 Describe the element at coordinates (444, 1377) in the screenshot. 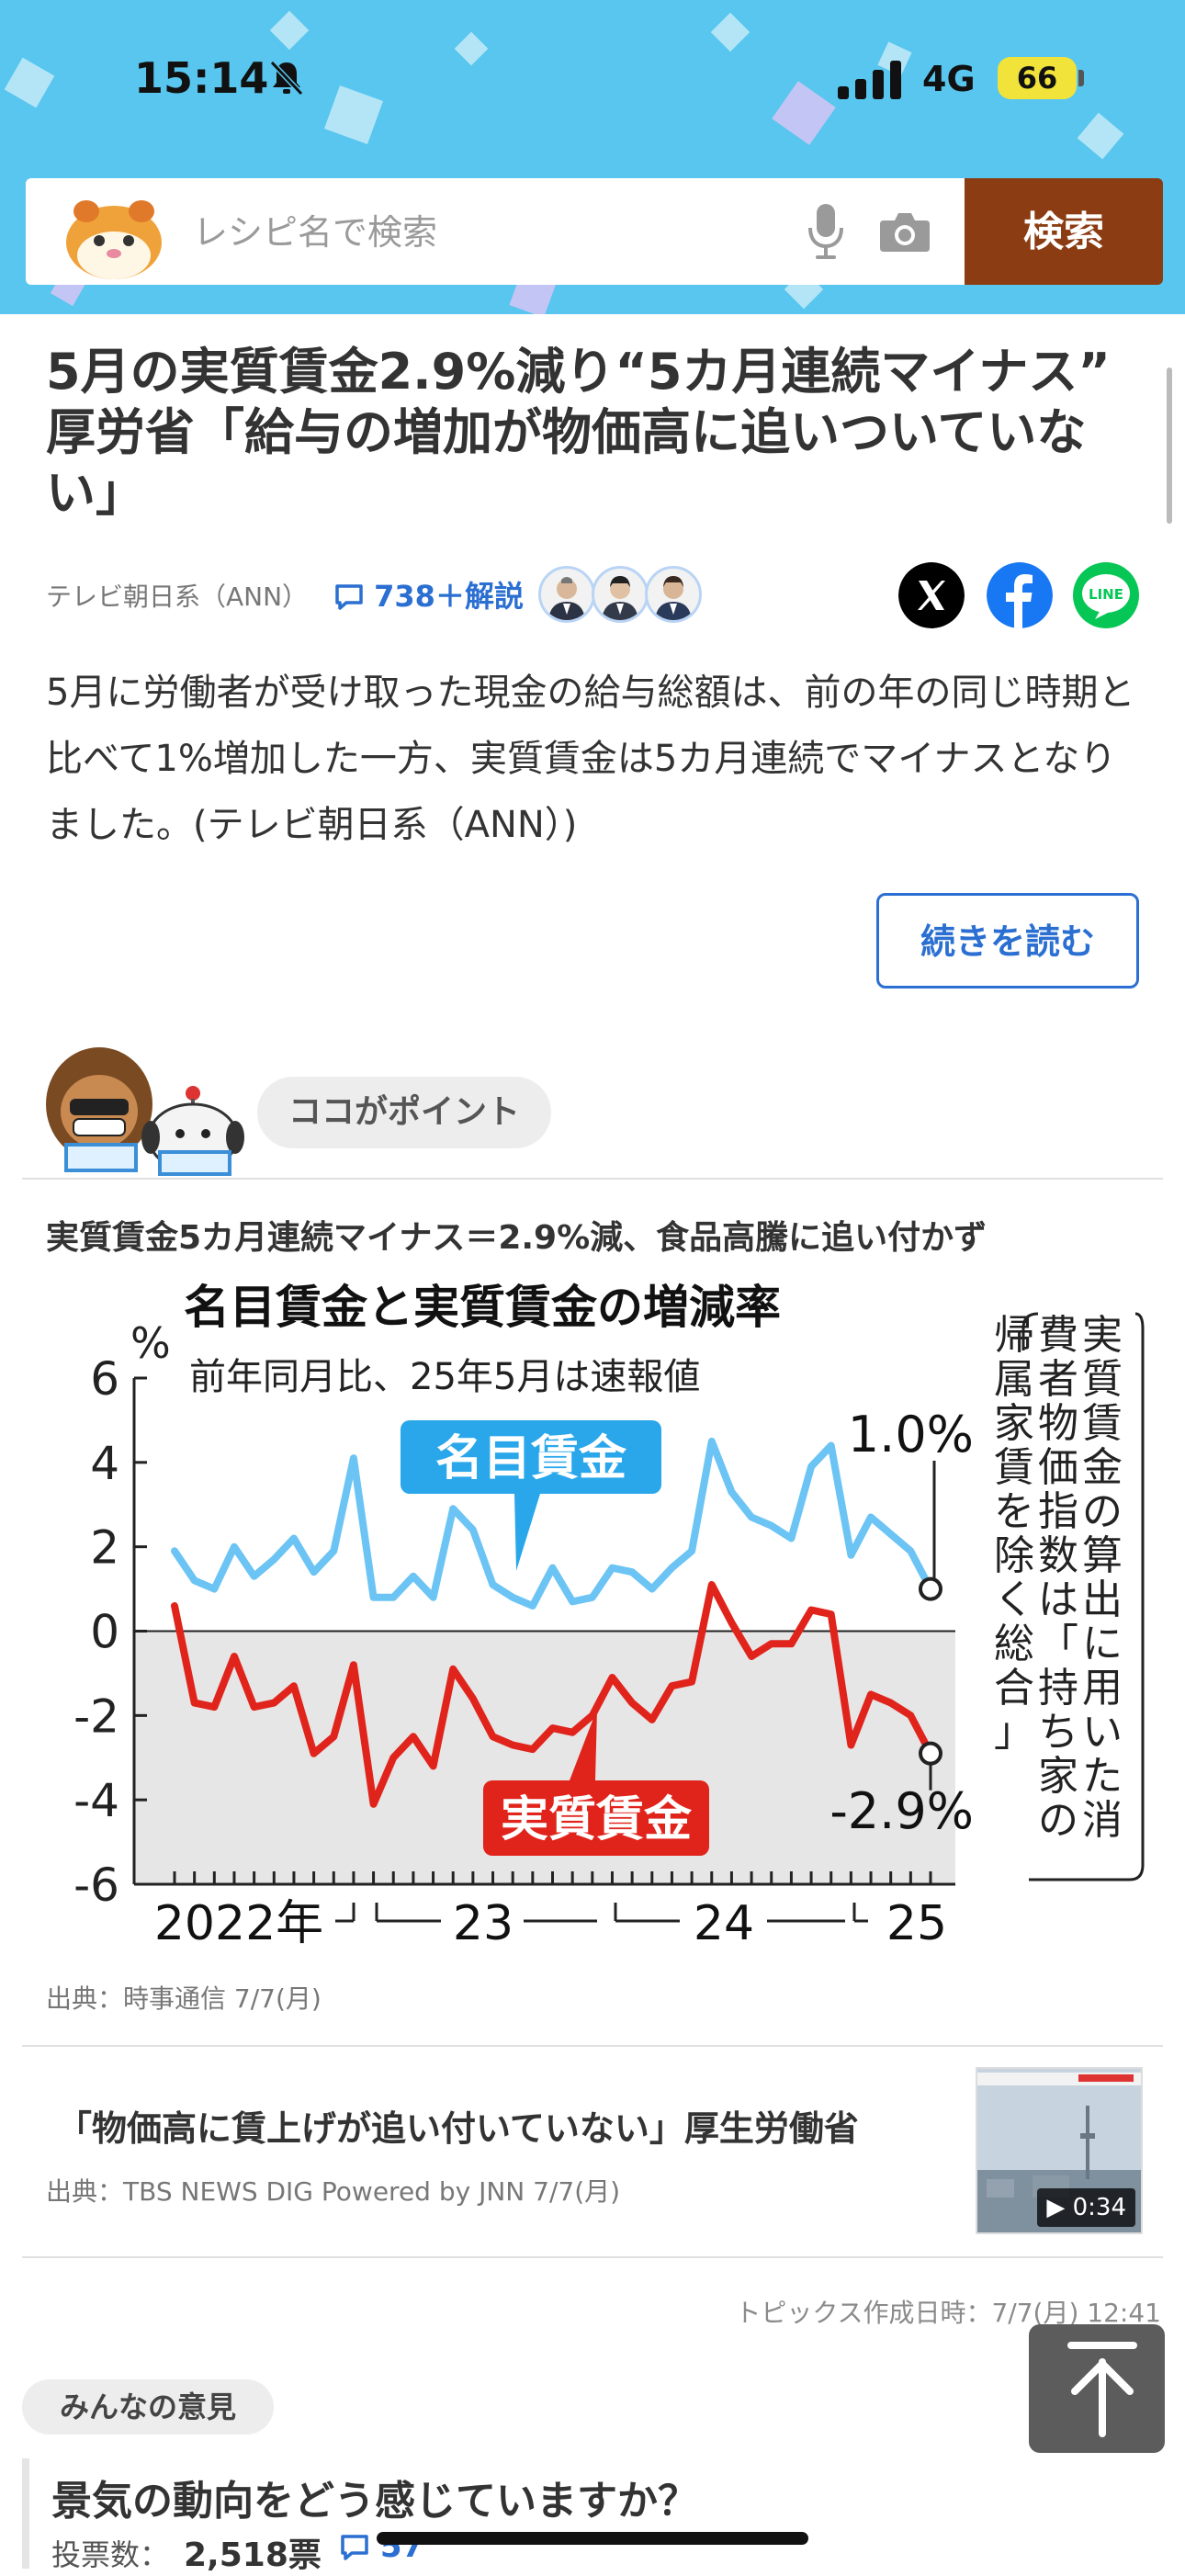

I see `chart-subtitle: 前年同月比、25年5月は速報値` at that location.